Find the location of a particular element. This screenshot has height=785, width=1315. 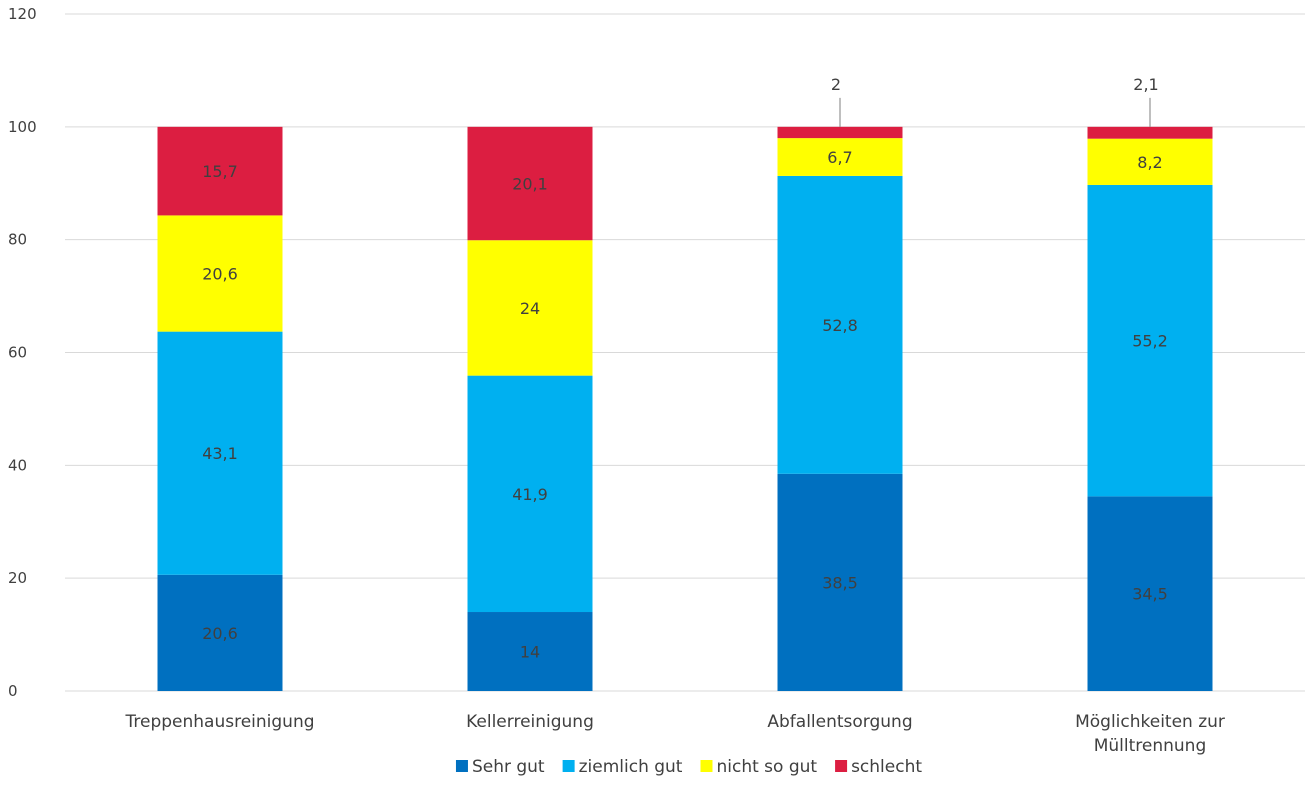

legend-label: ziemlich gut is located at coordinates (631, 767).